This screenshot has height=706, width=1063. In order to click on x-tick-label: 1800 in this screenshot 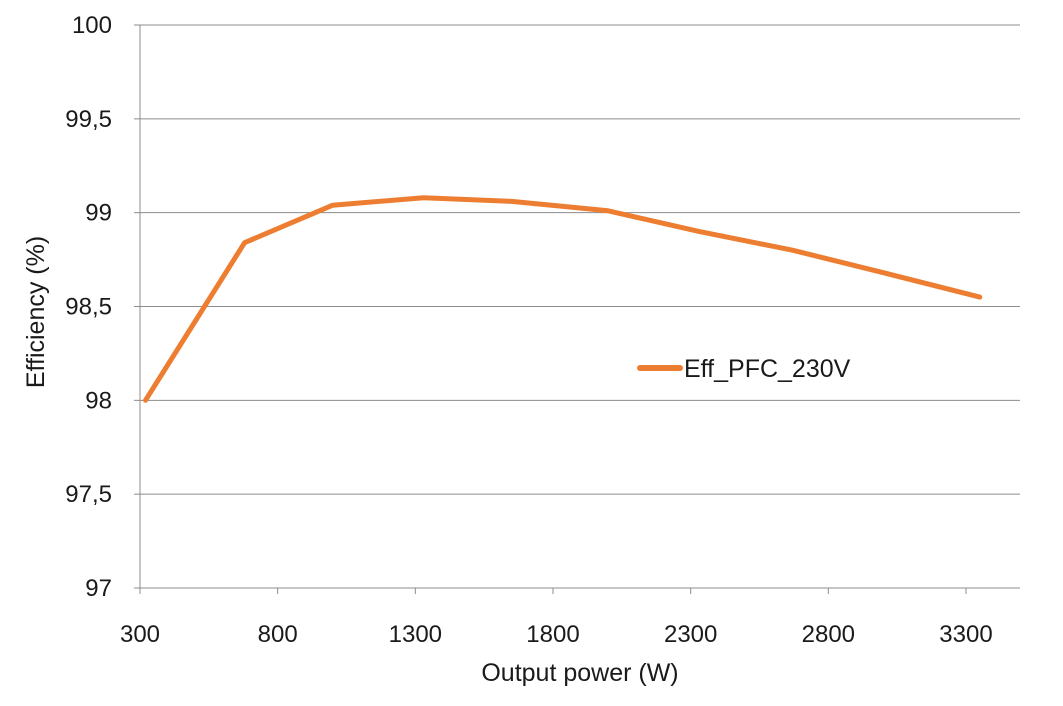, I will do `click(552, 634)`.